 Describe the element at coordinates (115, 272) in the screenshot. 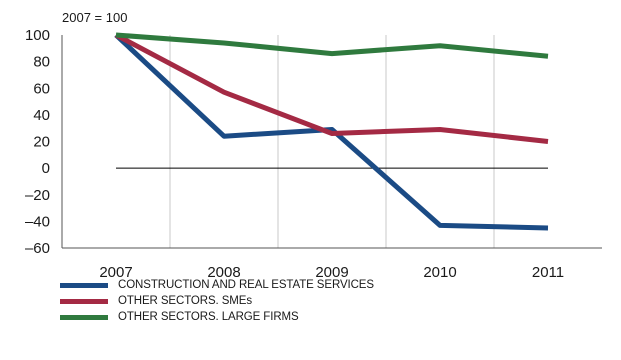

I see `x-tick-label: 2007` at that location.